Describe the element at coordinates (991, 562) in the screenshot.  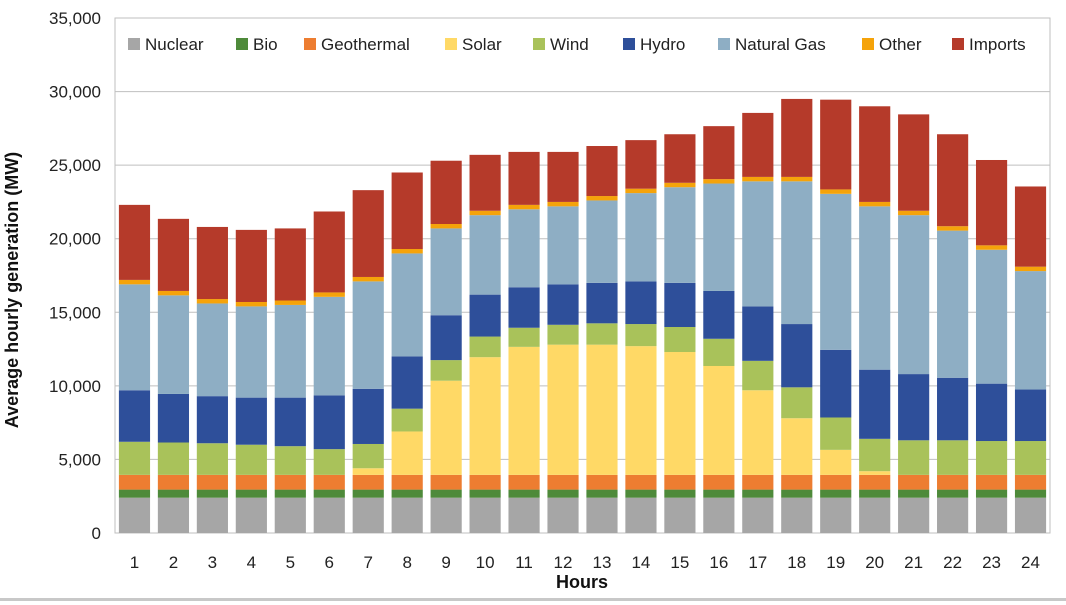
I see `x-tick-label: 23` at that location.